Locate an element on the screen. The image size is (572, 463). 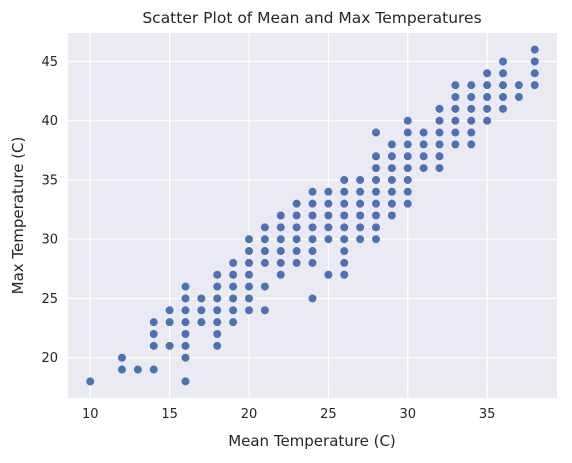
x-tick-label: 30 is located at coordinates (407, 414).